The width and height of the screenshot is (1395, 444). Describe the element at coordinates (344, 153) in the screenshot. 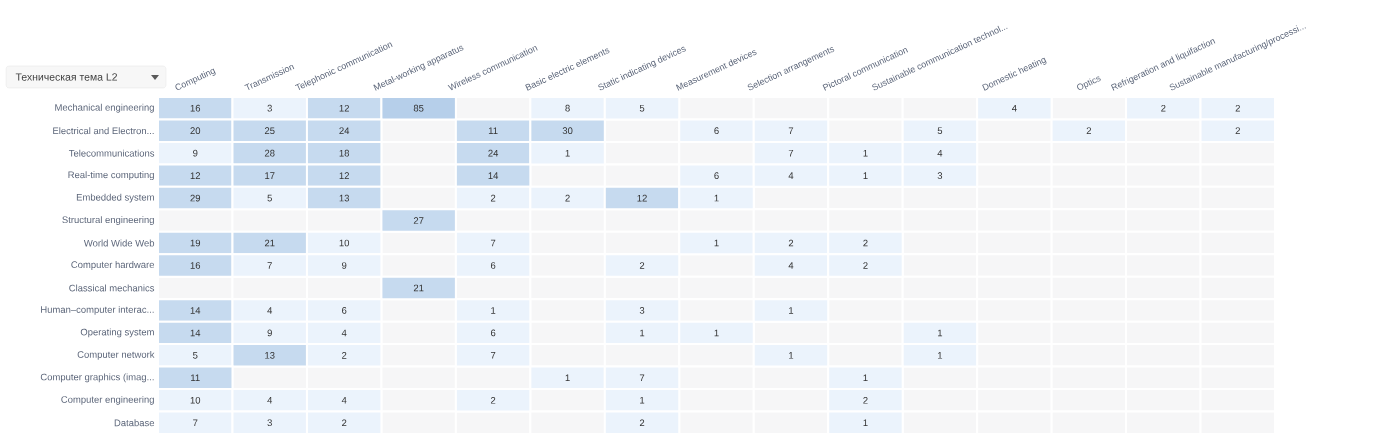

I see `data-label: 18` at that location.